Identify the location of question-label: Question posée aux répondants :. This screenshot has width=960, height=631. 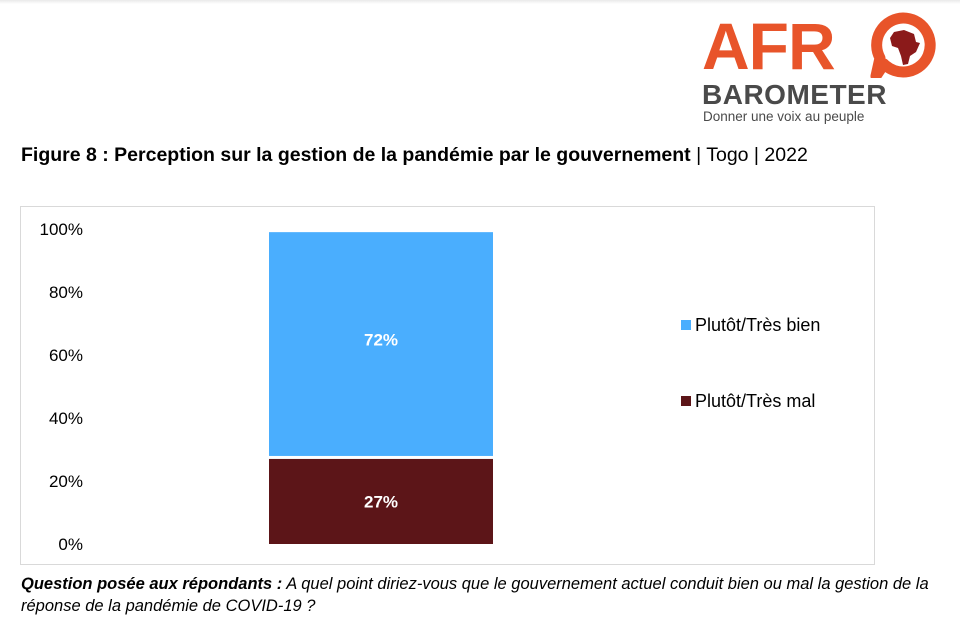
(152, 584).